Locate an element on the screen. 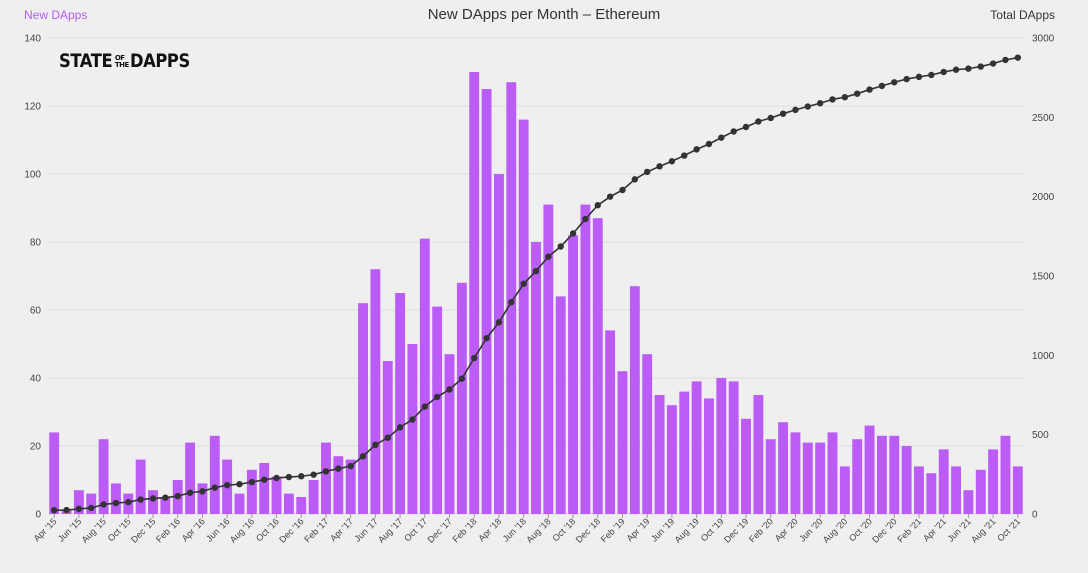  y-left-tick-label: 120 is located at coordinates (32, 107).